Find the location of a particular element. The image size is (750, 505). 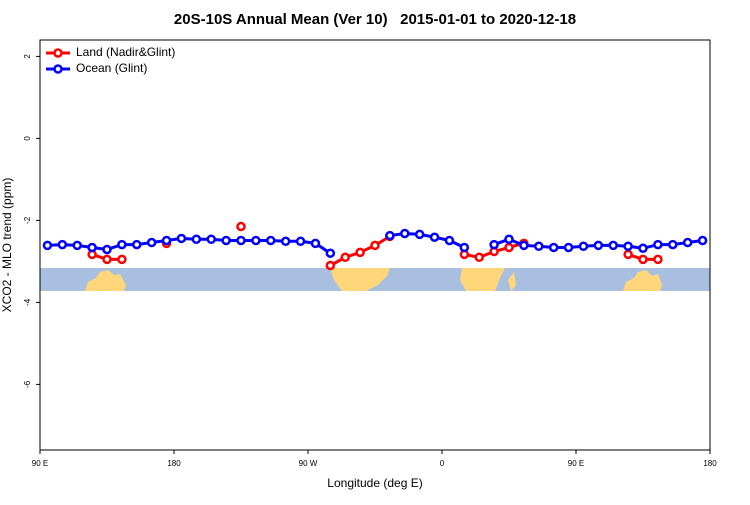

y-tick-label: -6 is located at coordinates (27, 384).